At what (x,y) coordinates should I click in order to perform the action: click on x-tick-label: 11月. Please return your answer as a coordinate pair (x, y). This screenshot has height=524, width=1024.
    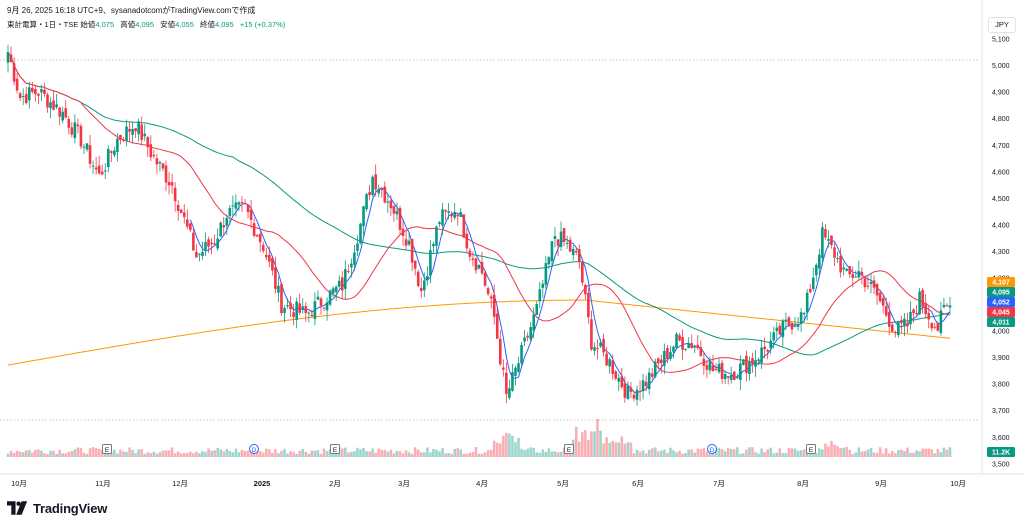
    Looking at the image, I should click on (102, 483).